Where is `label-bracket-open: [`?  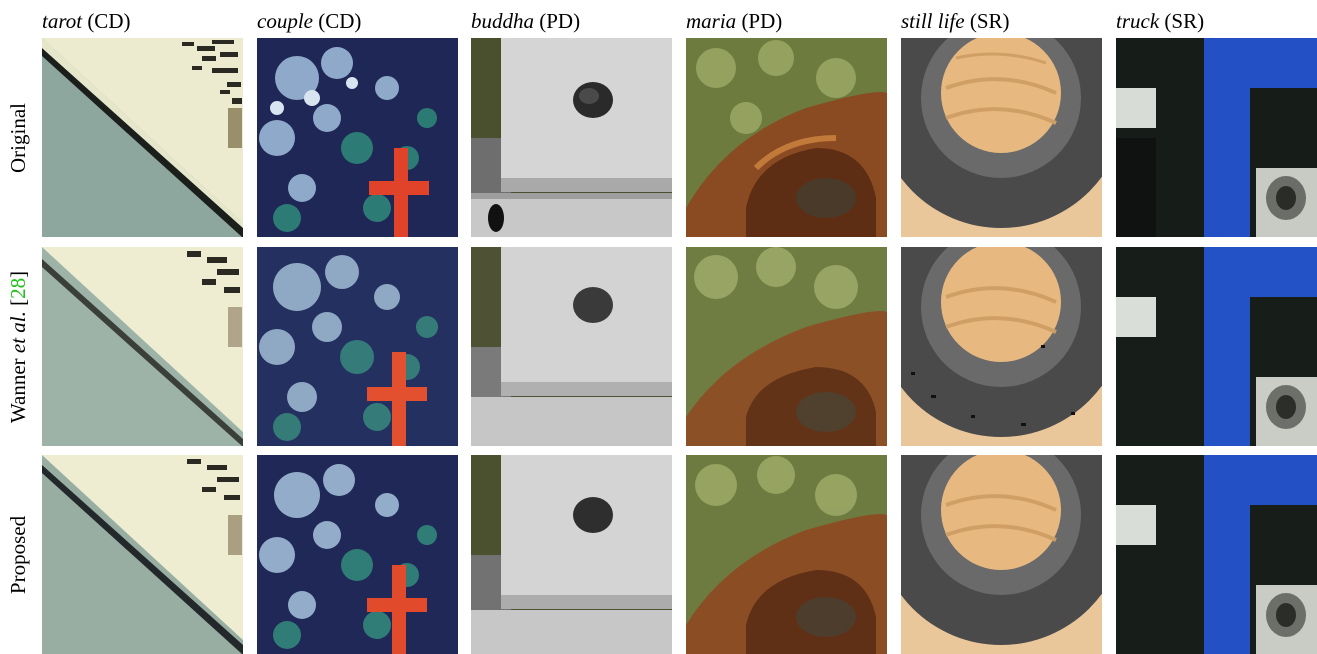 label-bracket-open: [ is located at coordinates (18, 304).